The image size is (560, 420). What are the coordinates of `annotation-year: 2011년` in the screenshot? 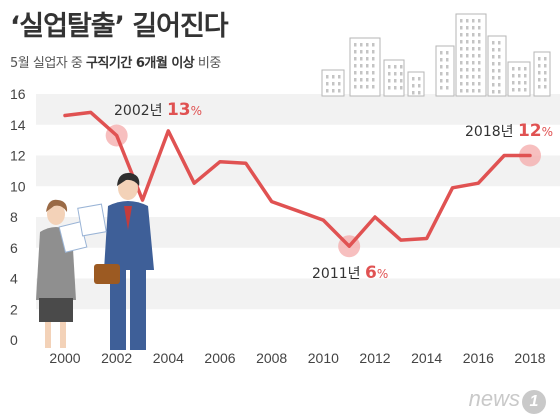 It's located at (338, 274).